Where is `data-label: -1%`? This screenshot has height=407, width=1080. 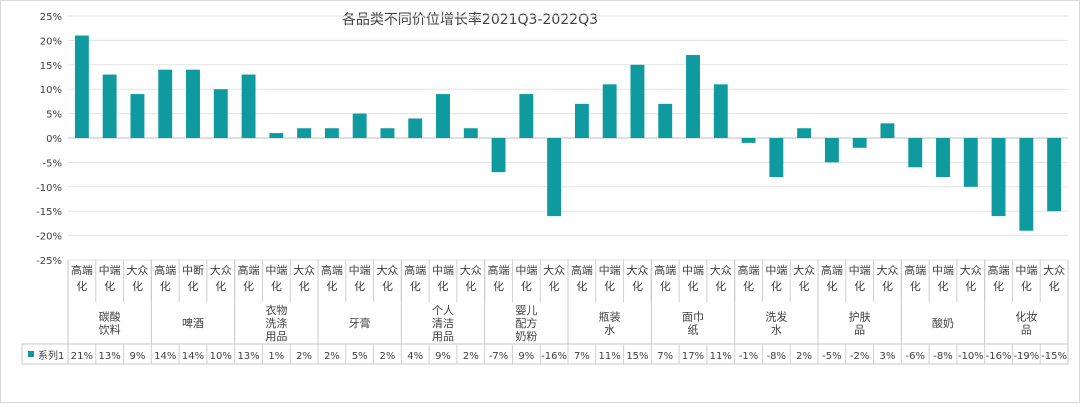 data-label: -1% is located at coordinates (748, 356).